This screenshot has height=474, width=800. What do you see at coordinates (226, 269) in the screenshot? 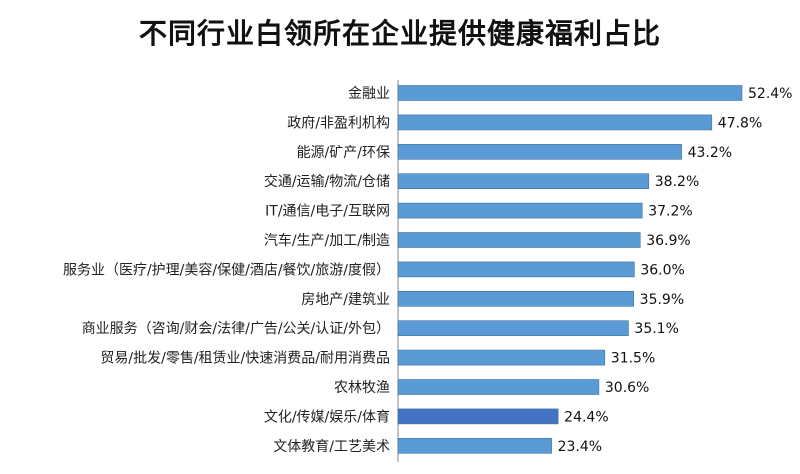
I see `category-label-6: 服务业（医疗/护理/美容/保健/酒店/餐饮/旅游/度假）` at bounding box center [226, 269].